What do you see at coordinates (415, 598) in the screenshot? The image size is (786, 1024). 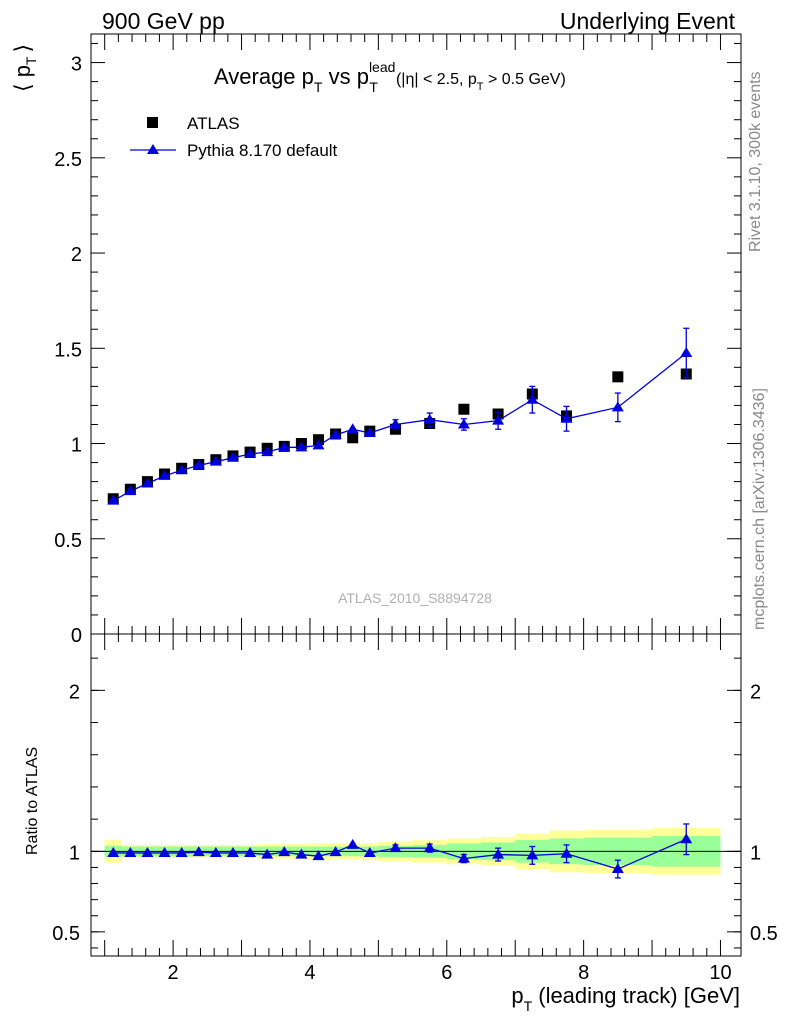 I see `analysis-watermark: ATLAS_2010_S8894728` at bounding box center [415, 598].